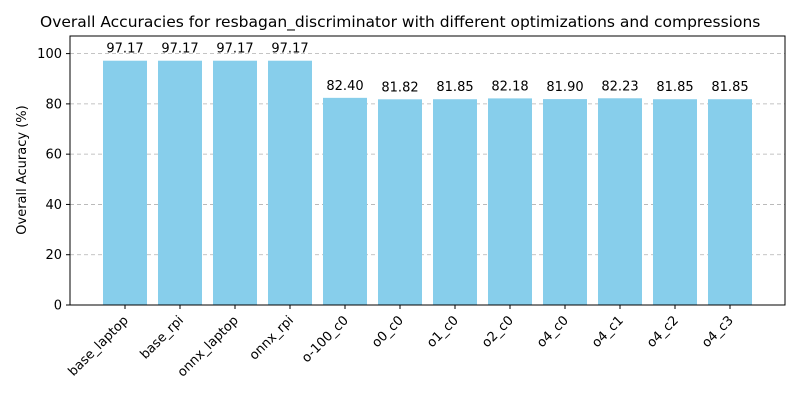 This screenshot has width=800, height=400. What do you see at coordinates (608, 332) in the screenshot?
I see `x-tick-label: o4_c1` at bounding box center [608, 332].